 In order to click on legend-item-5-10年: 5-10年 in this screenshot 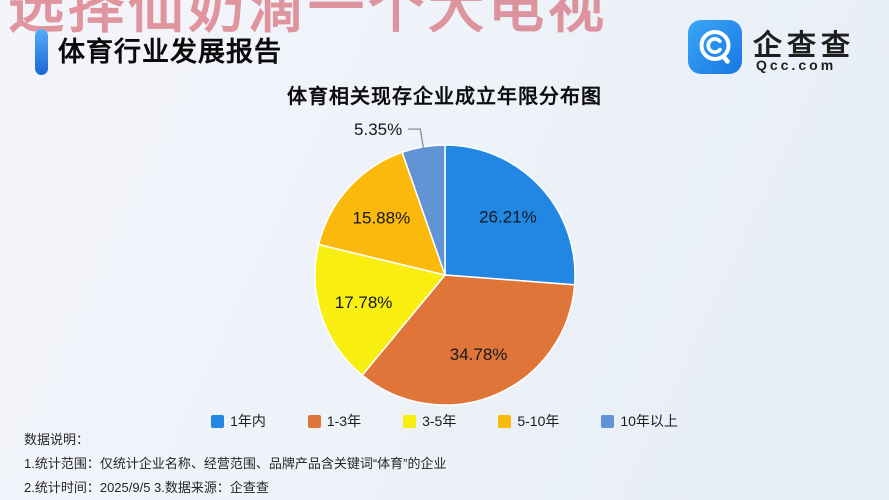, I will do `click(528, 421)`.